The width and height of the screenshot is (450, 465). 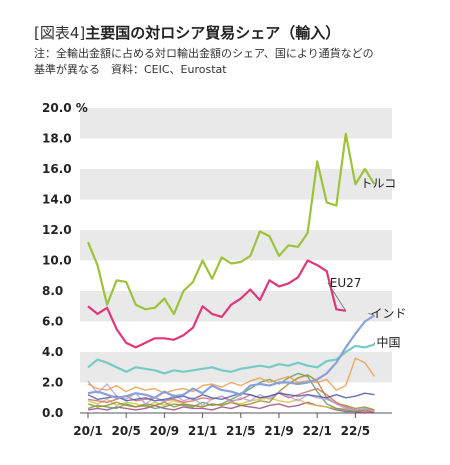 What do you see at coordinates (52, 322) in the screenshot?
I see `y-tick-label: 6.0` at bounding box center [52, 322].